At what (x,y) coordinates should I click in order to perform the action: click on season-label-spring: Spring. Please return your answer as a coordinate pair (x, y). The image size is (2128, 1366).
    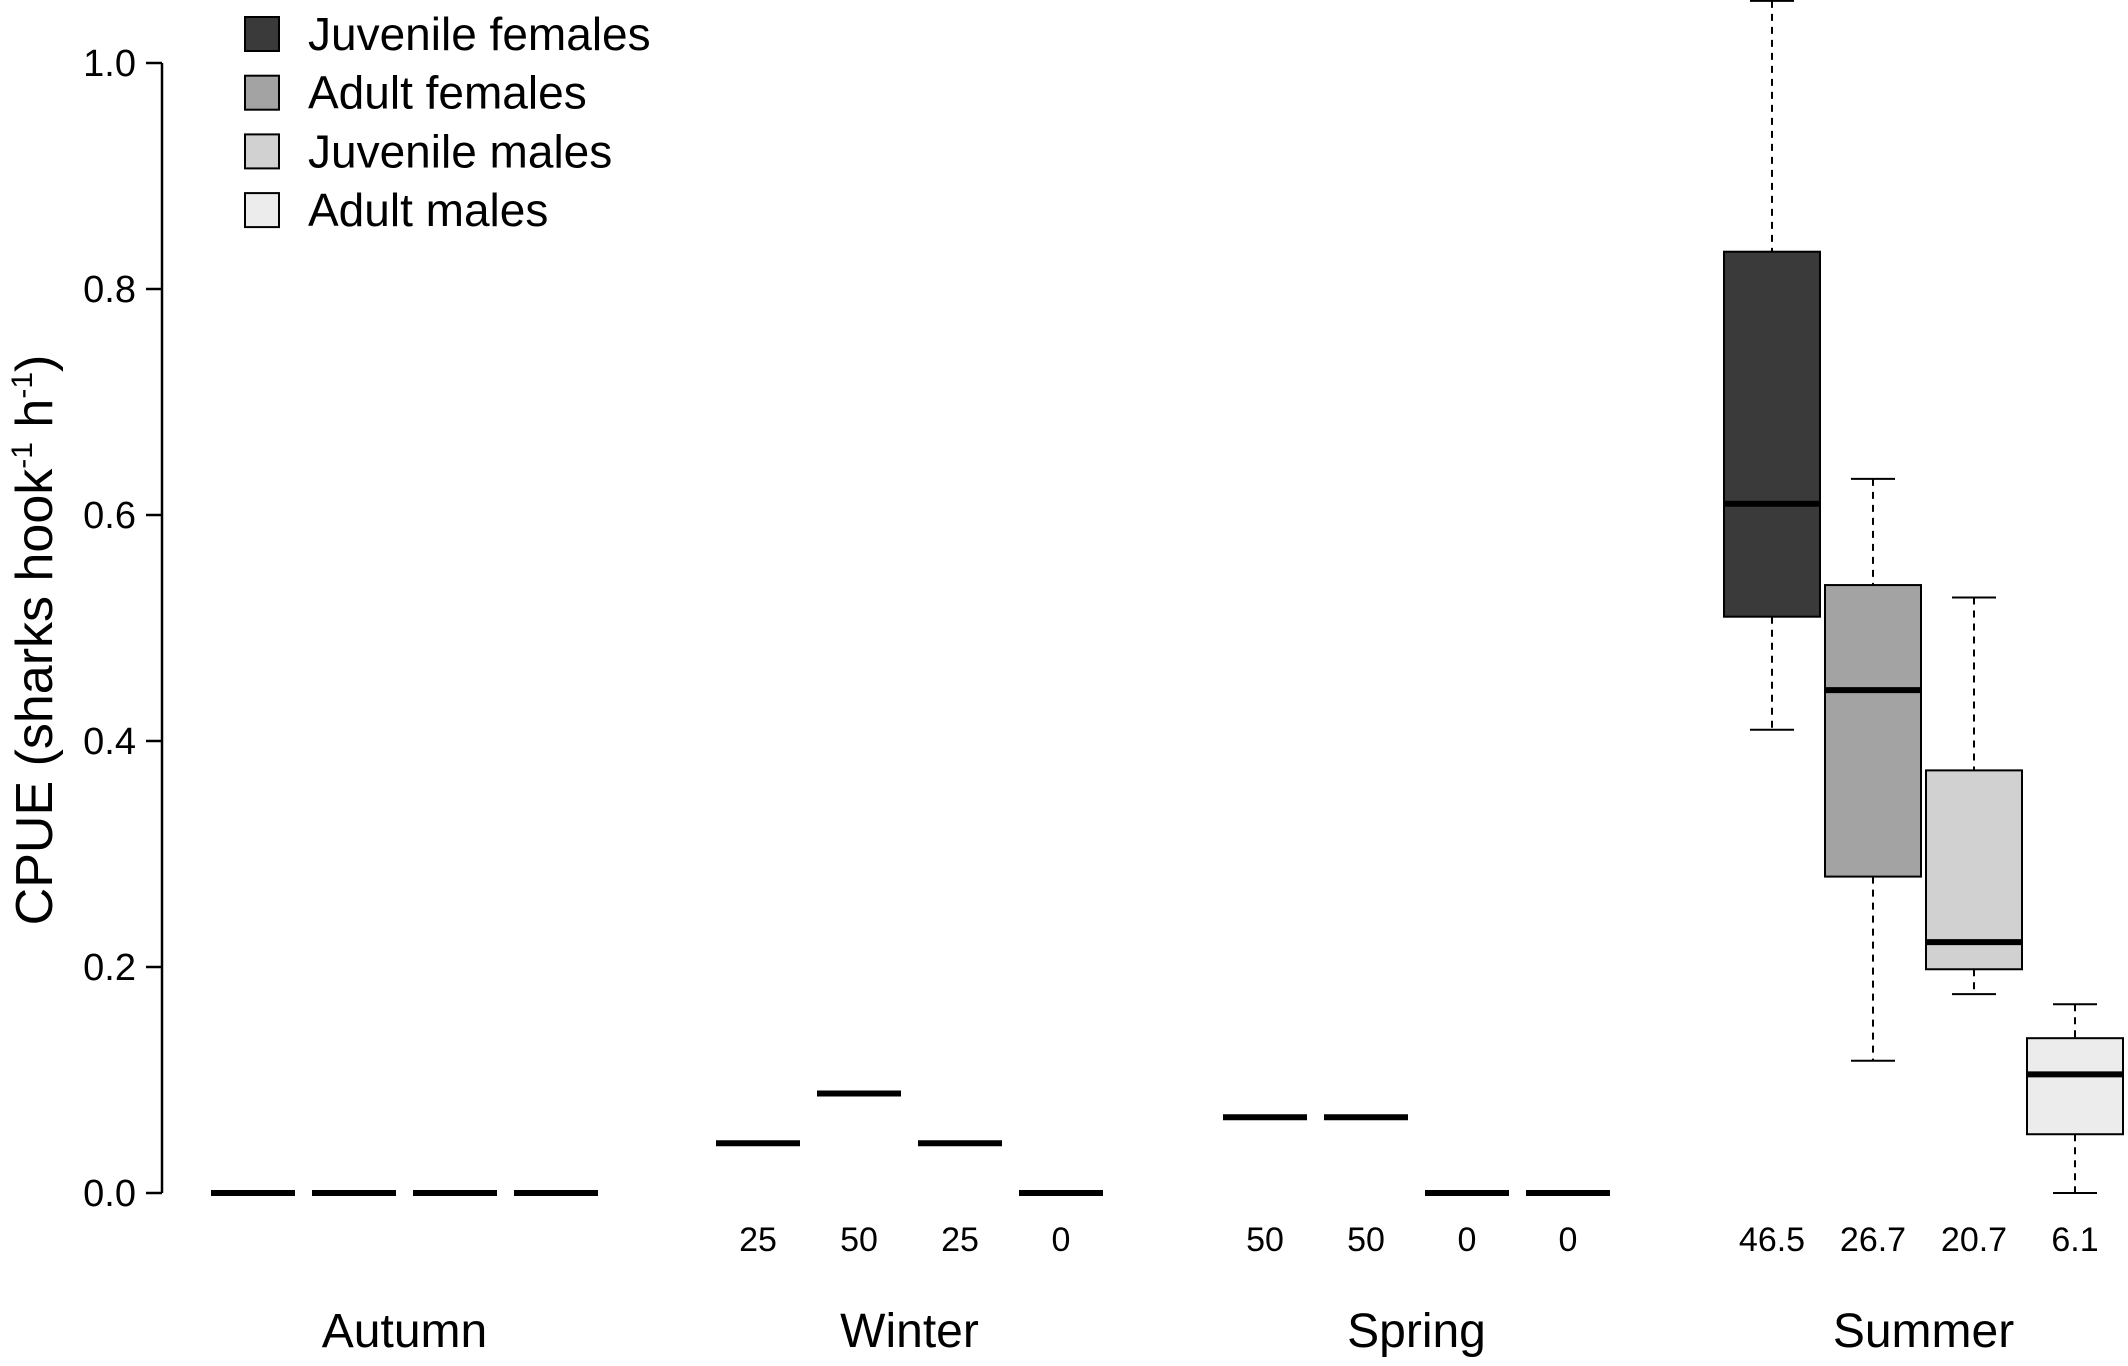
    Looking at the image, I should click on (1416, 1331).